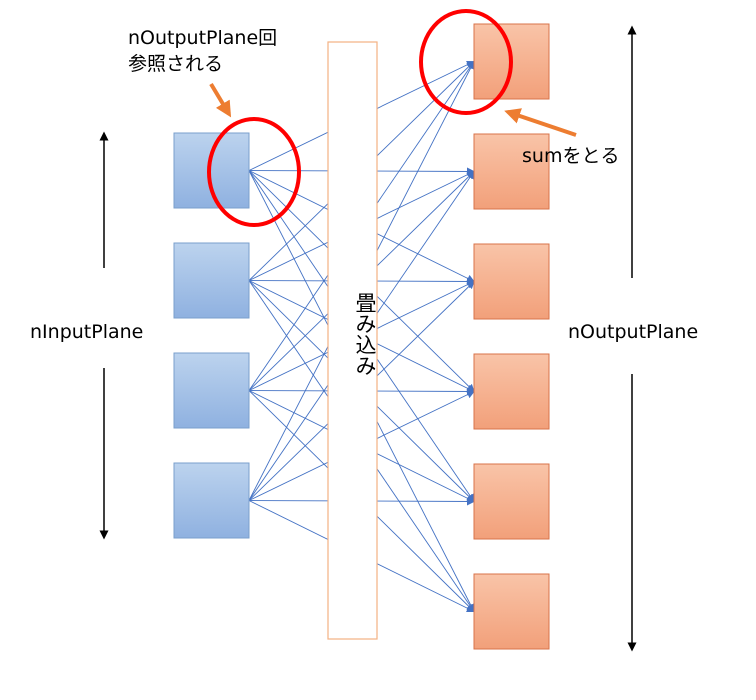 The height and width of the screenshot is (700, 756). What do you see at coordinates (352, 340) in the screenshot?
I see `convolution-bar` at bounding box center [352, 340].